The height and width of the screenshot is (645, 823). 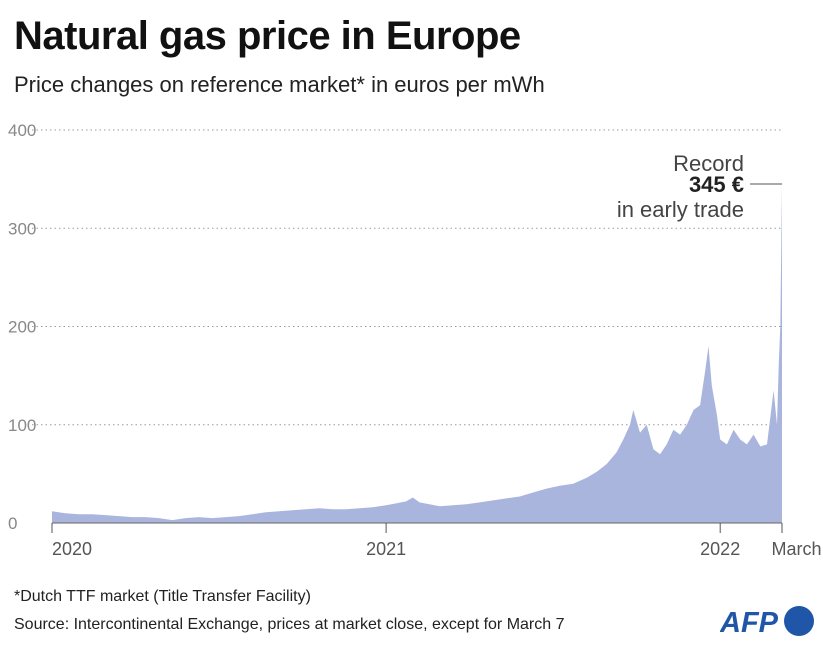 What do you see at coordinates (716, 184) in the screenshot?
I see `annotation-value: 345 €` at bounding box center [716, 184].